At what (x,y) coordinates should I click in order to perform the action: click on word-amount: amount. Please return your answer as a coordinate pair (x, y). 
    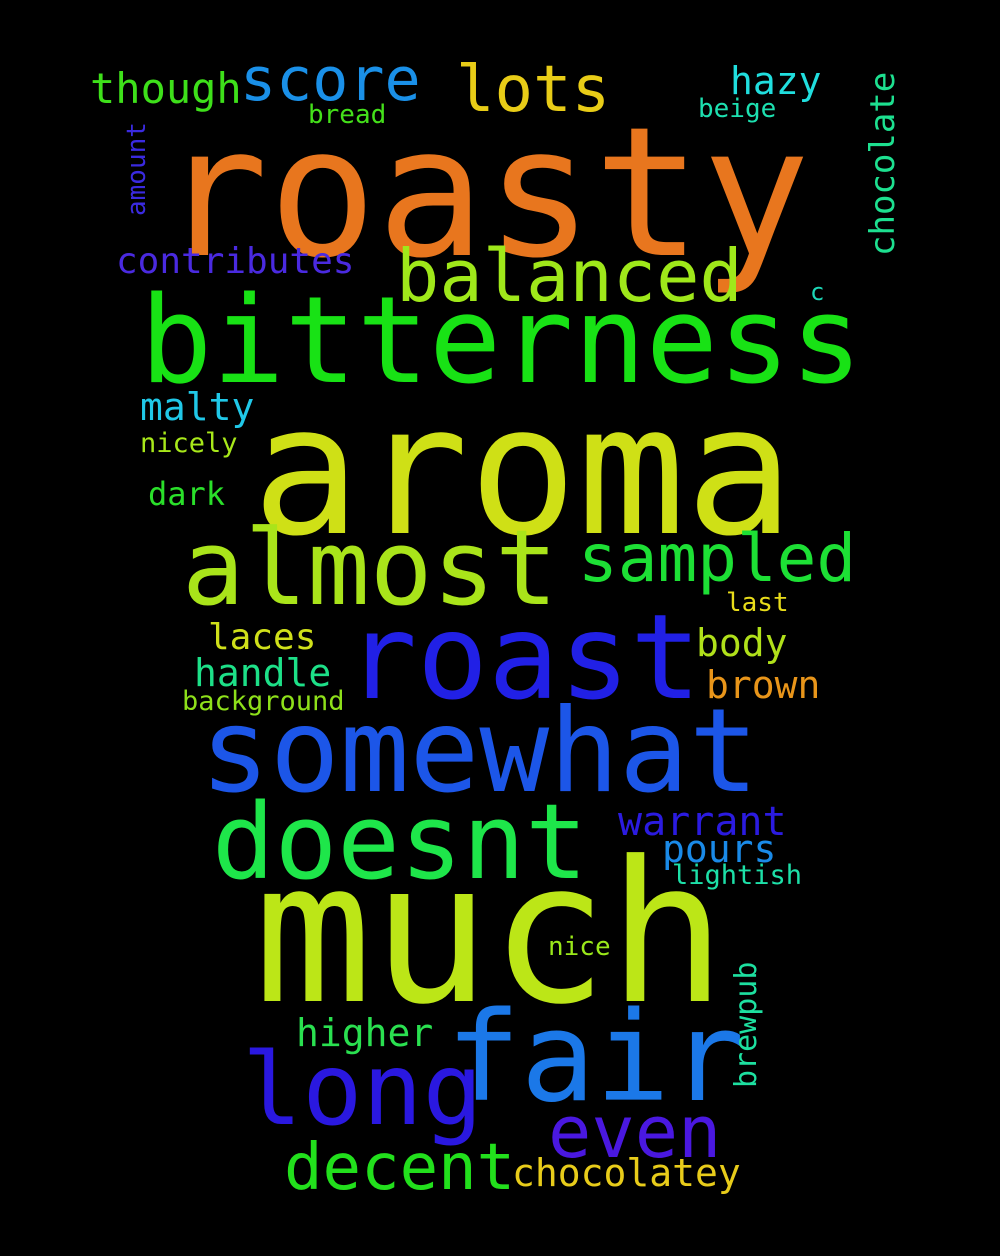
    Looking at the image, I should click on (137, 169).